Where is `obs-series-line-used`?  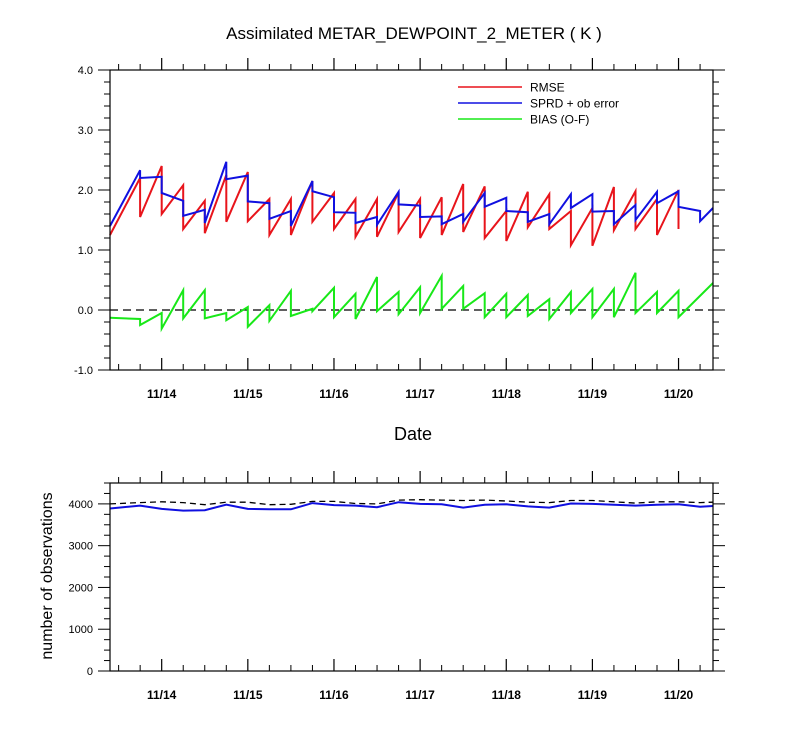
obs-series-line-used is located at coordinates (411, 506).